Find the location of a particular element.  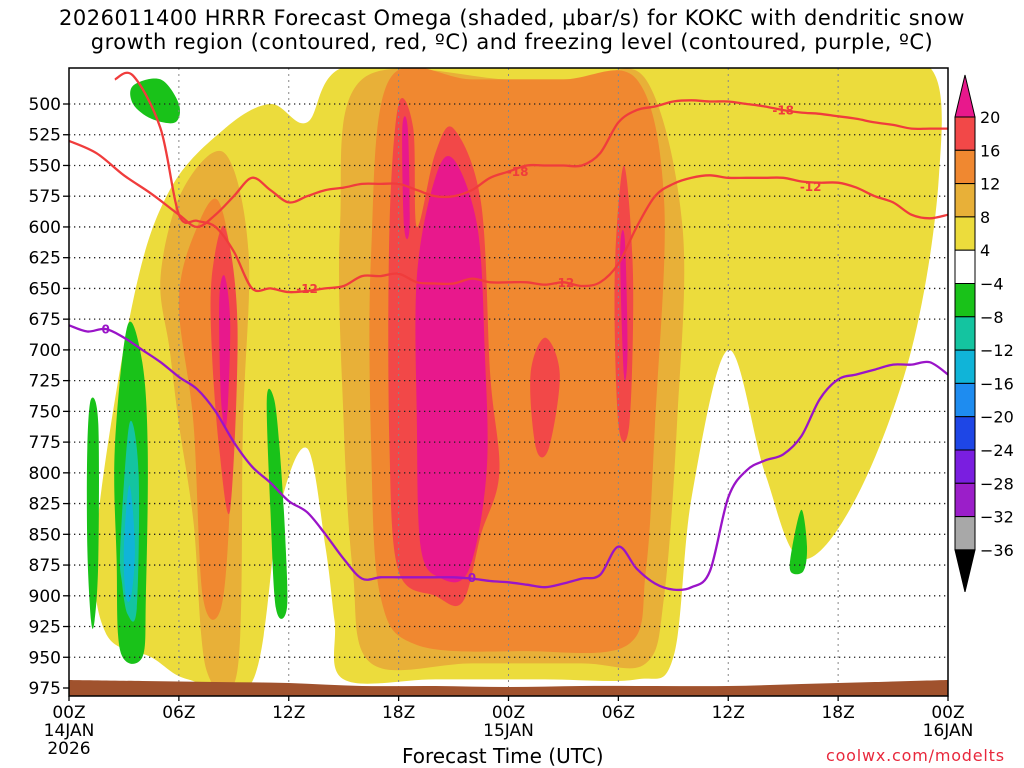

y-tick-label: 850 is located at coordinates (45, 535).